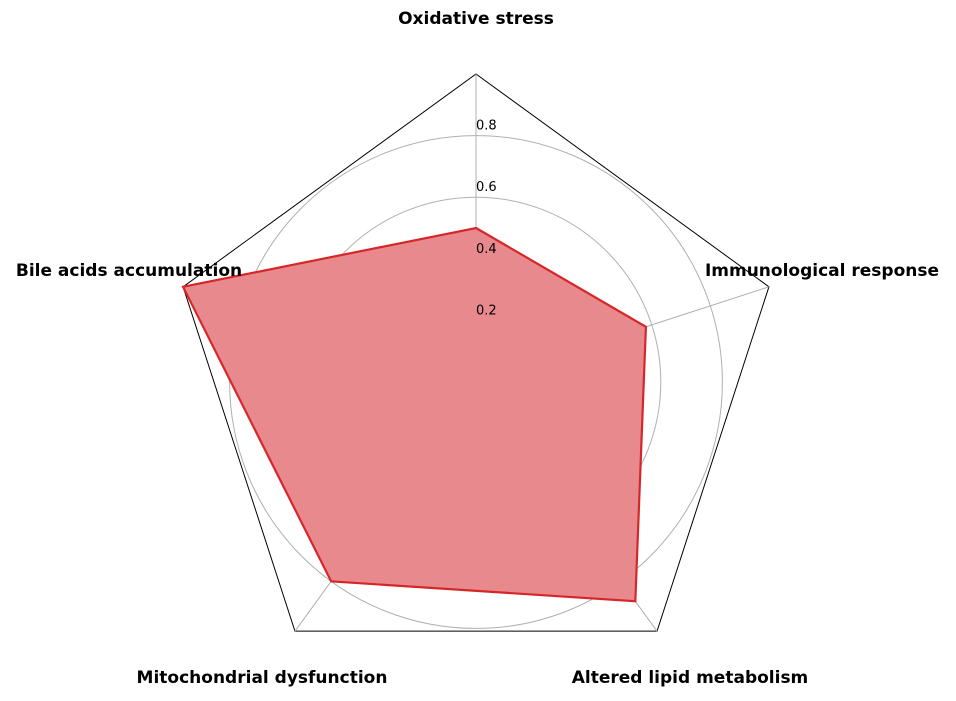 This screenshot has height=701, width=956. Describe the element at coordinates (486, 249) in the screenshot. I see `r-tick-label-0.4: 0.4` at that location.